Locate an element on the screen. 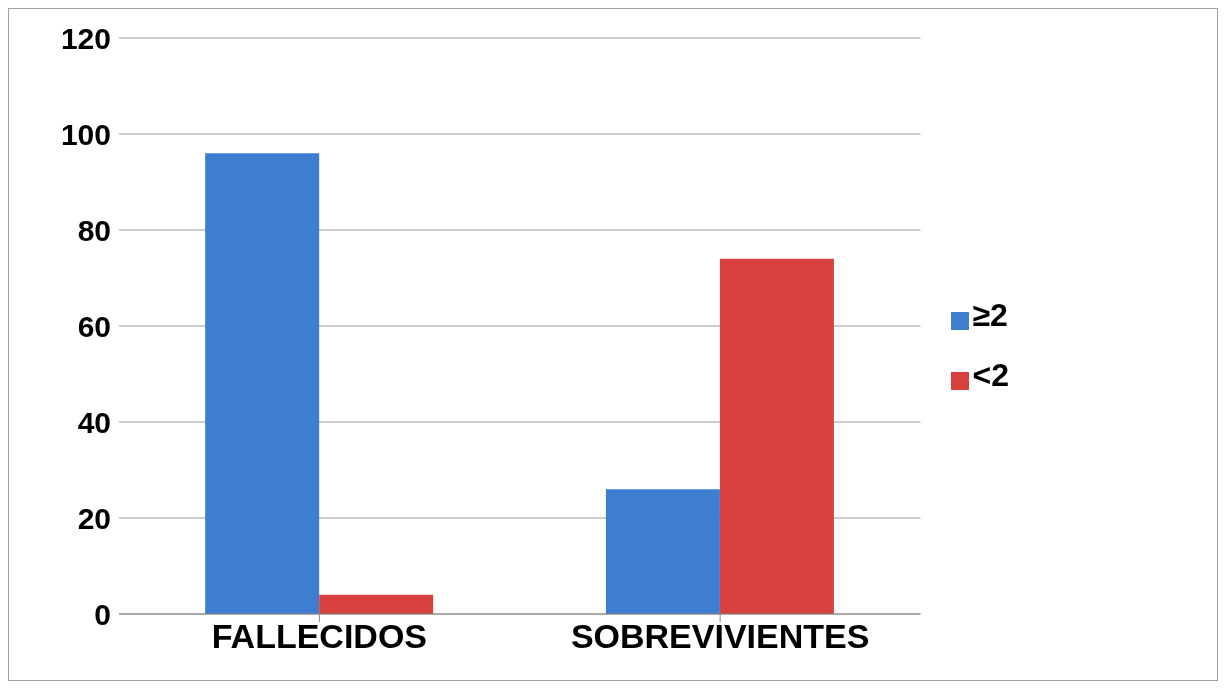  y-tick-label: 0 is located at coordinates (102, 614).